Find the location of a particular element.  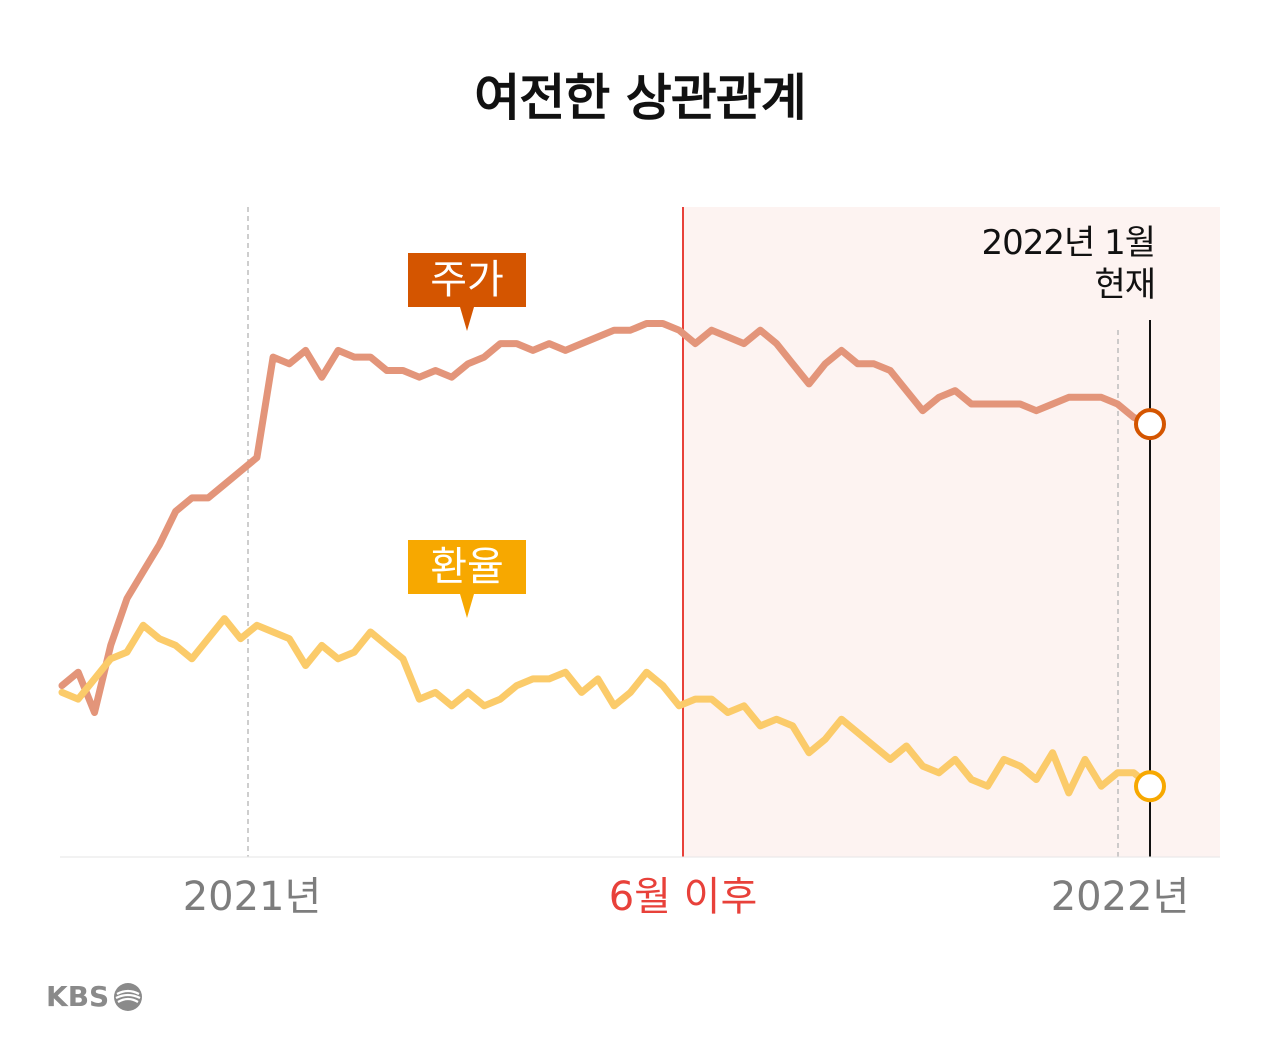

kbs-logo-text: KBS is located at coordinates (78, 996).